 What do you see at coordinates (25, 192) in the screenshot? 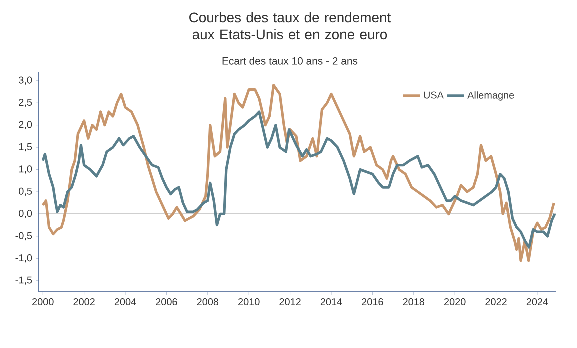
I see `y-tick-label: 0,5` at bounding box center [25, 192].